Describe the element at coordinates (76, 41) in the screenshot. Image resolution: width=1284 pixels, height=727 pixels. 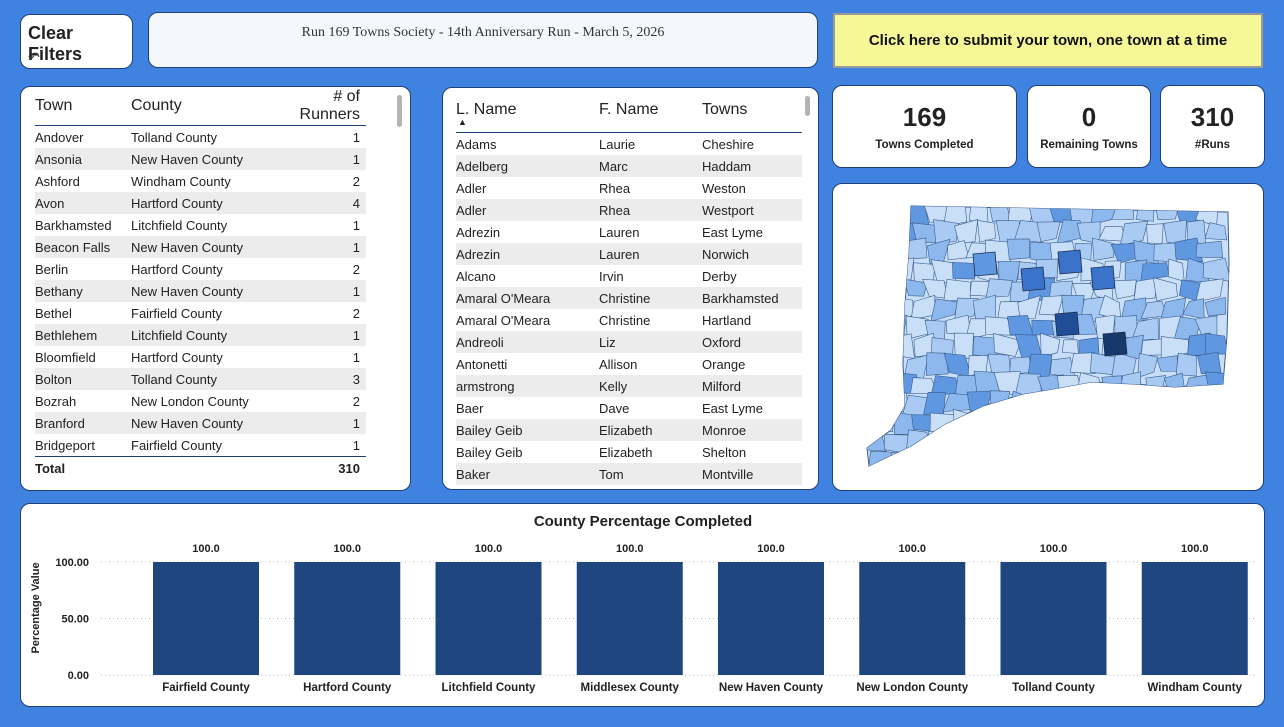
I see `clear-filters-button: Clear Filters ↶` at that location.